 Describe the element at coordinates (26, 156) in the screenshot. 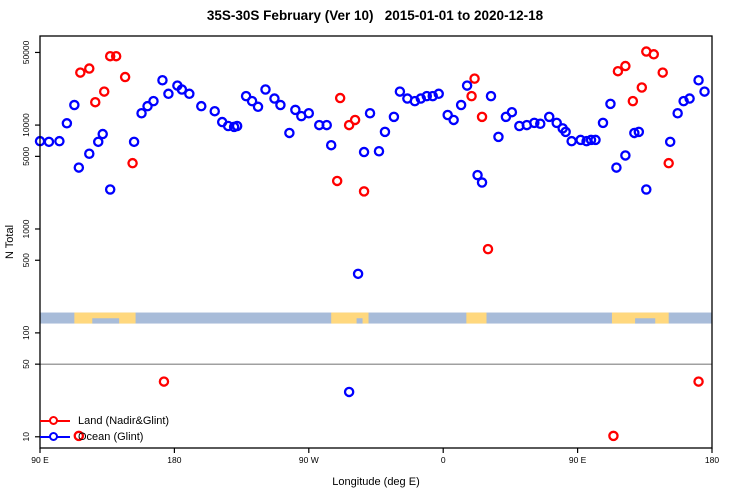

I see `y-tick-label: 5000` at that location.